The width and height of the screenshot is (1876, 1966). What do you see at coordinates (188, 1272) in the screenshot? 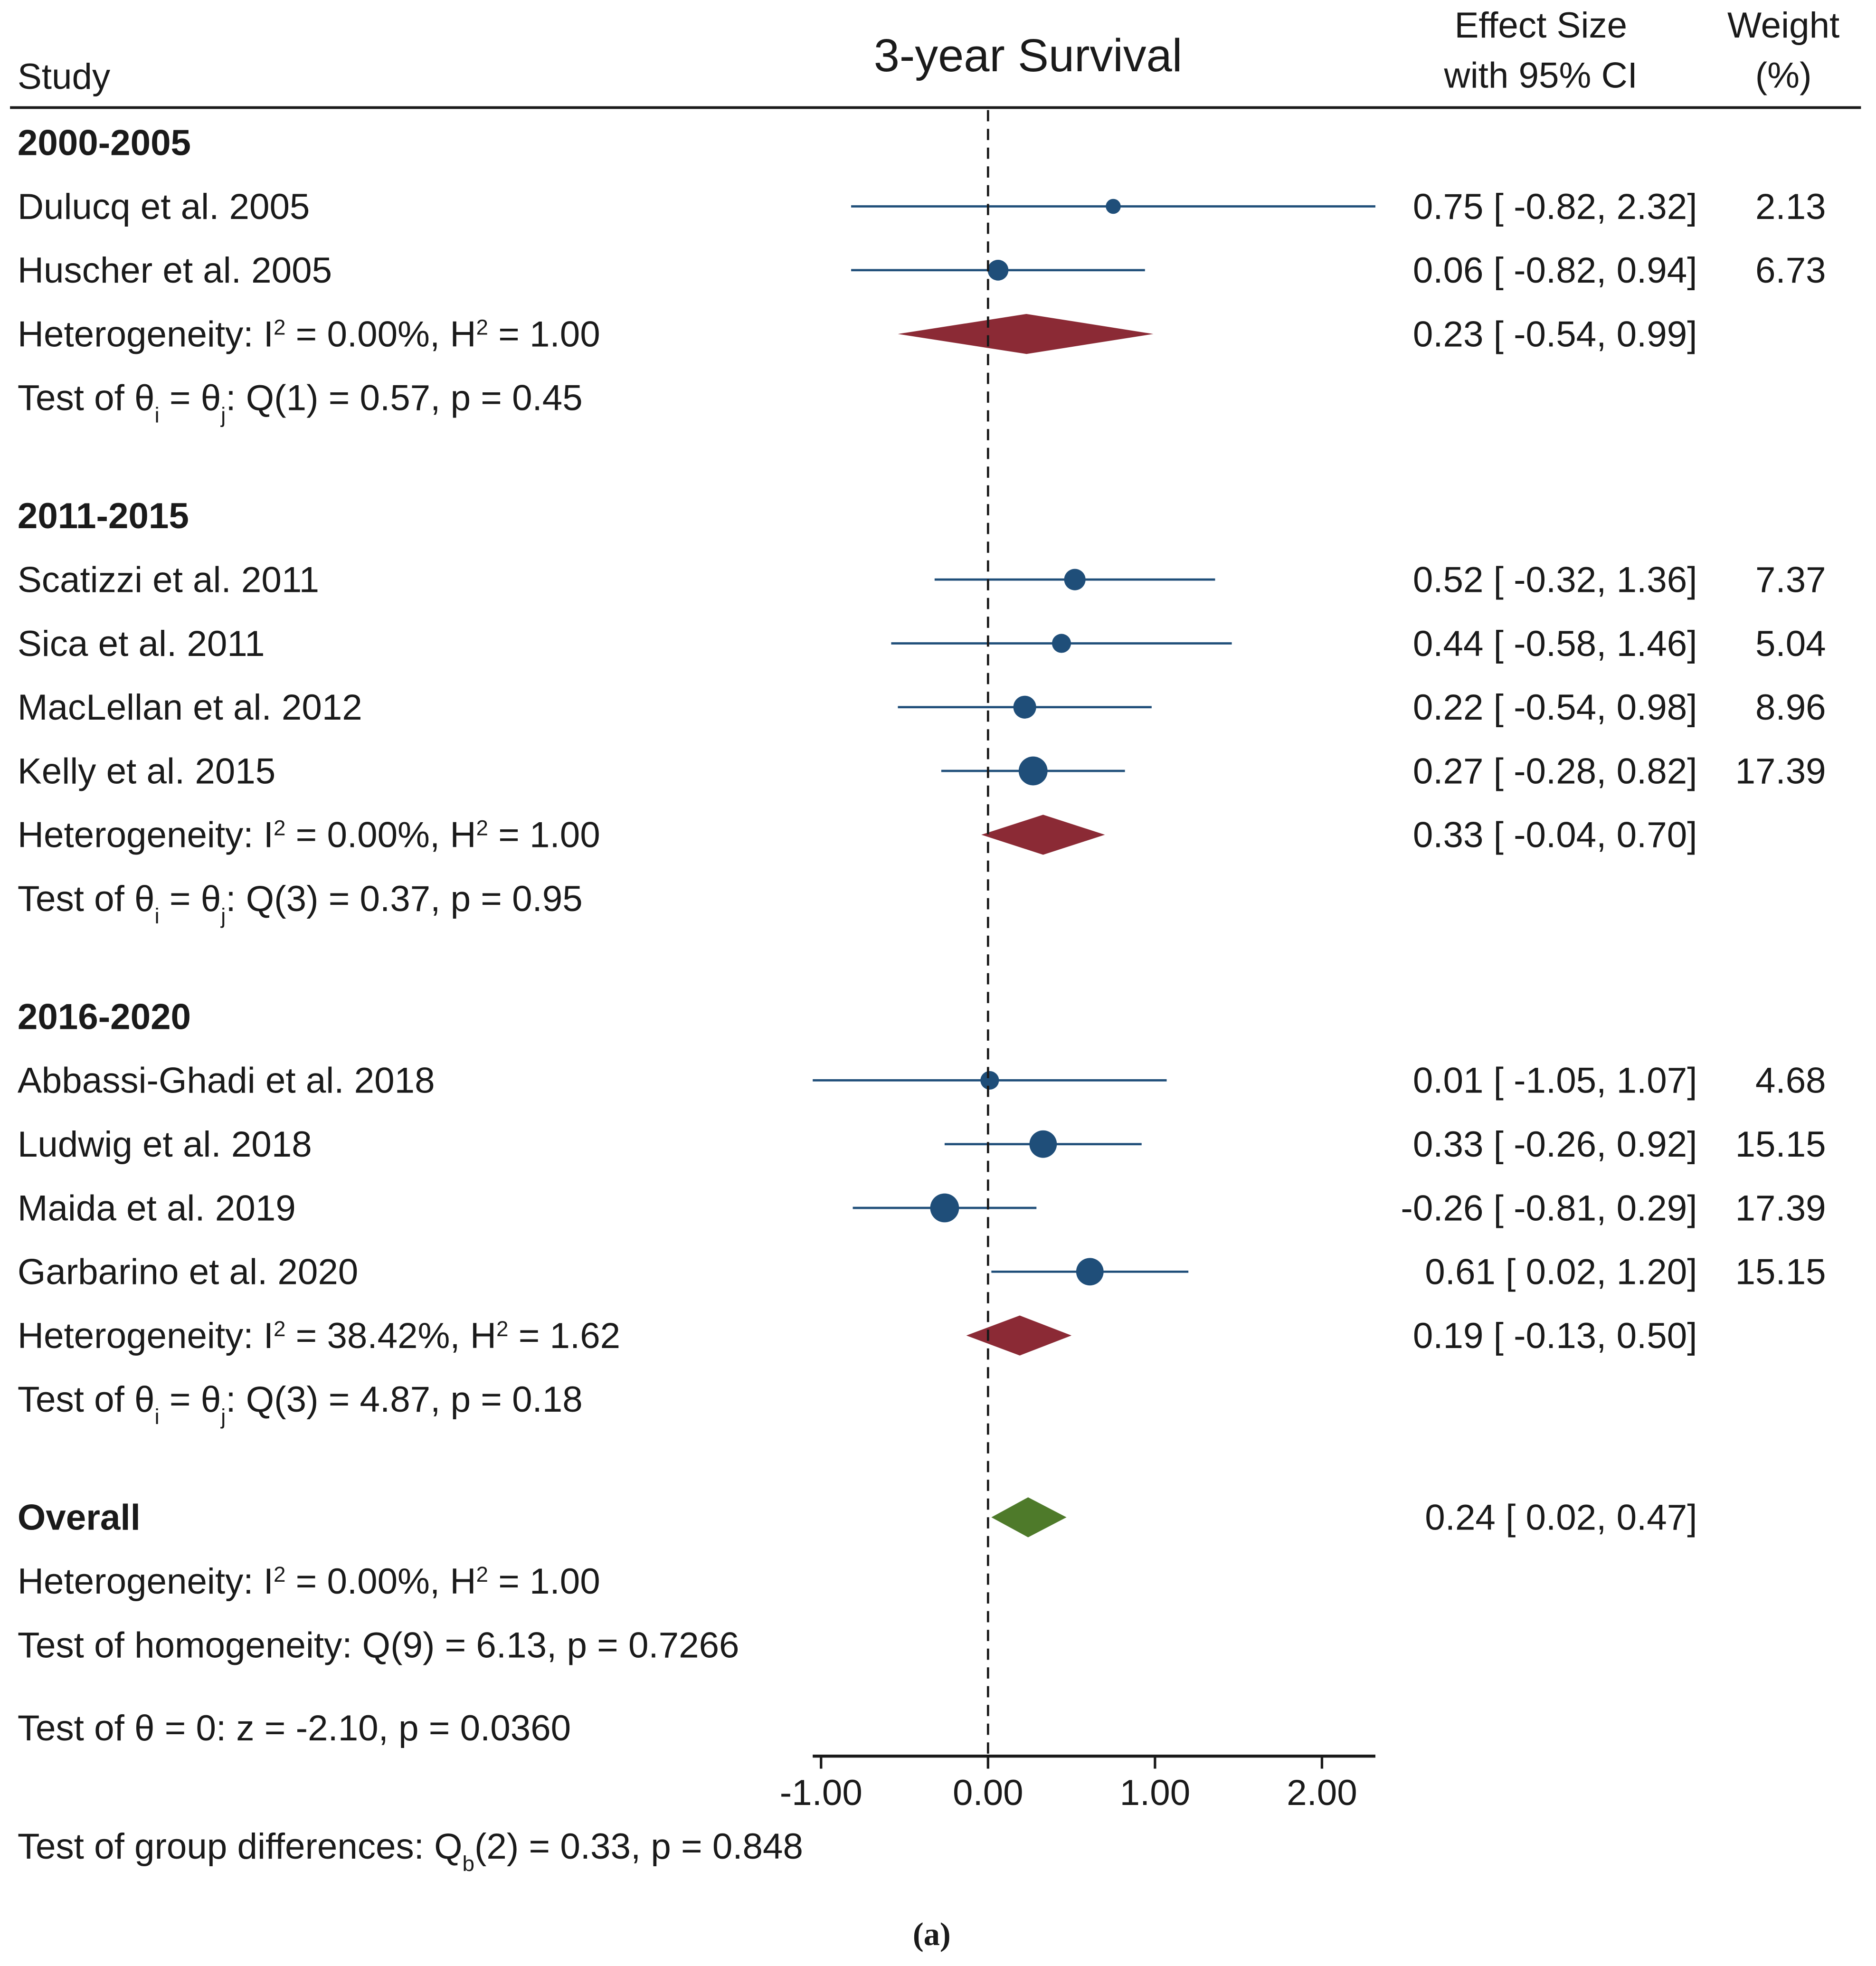
I see `study-name: Garbarino et al. 2020` at bounding box center [188, 1272].